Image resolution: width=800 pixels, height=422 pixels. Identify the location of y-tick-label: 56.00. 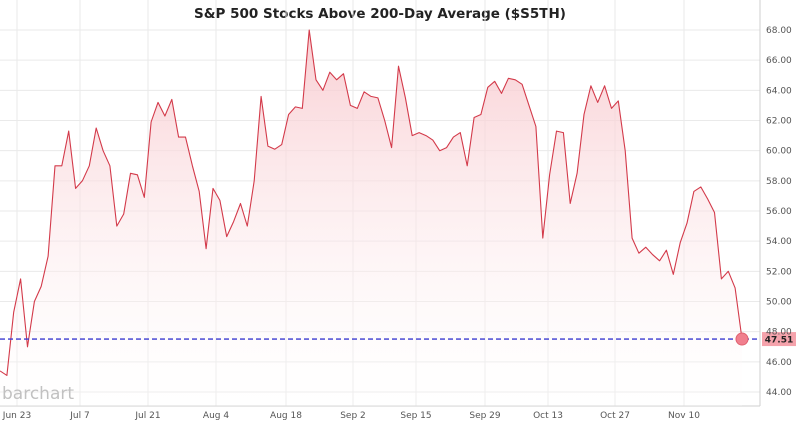
(779, 212).